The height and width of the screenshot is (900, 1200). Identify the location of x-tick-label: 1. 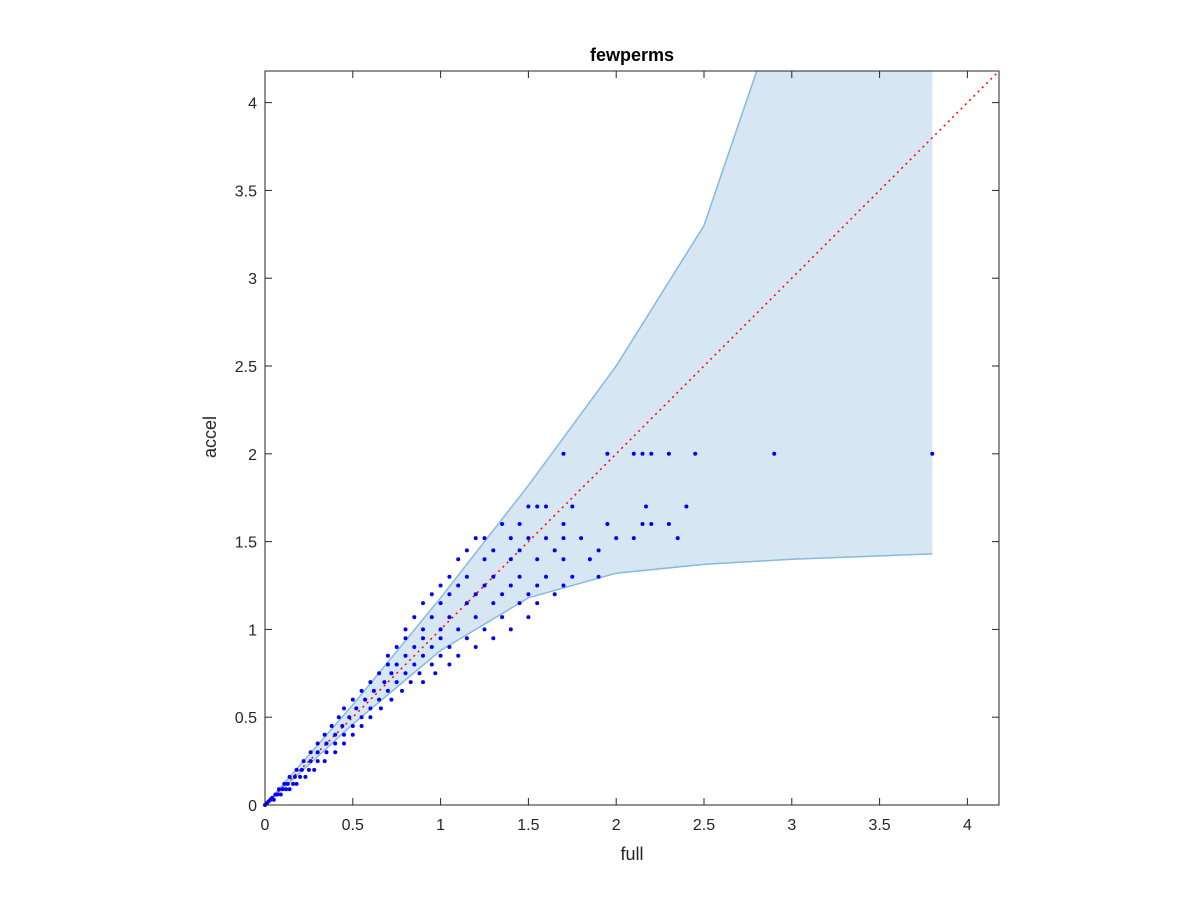
(440, 825).